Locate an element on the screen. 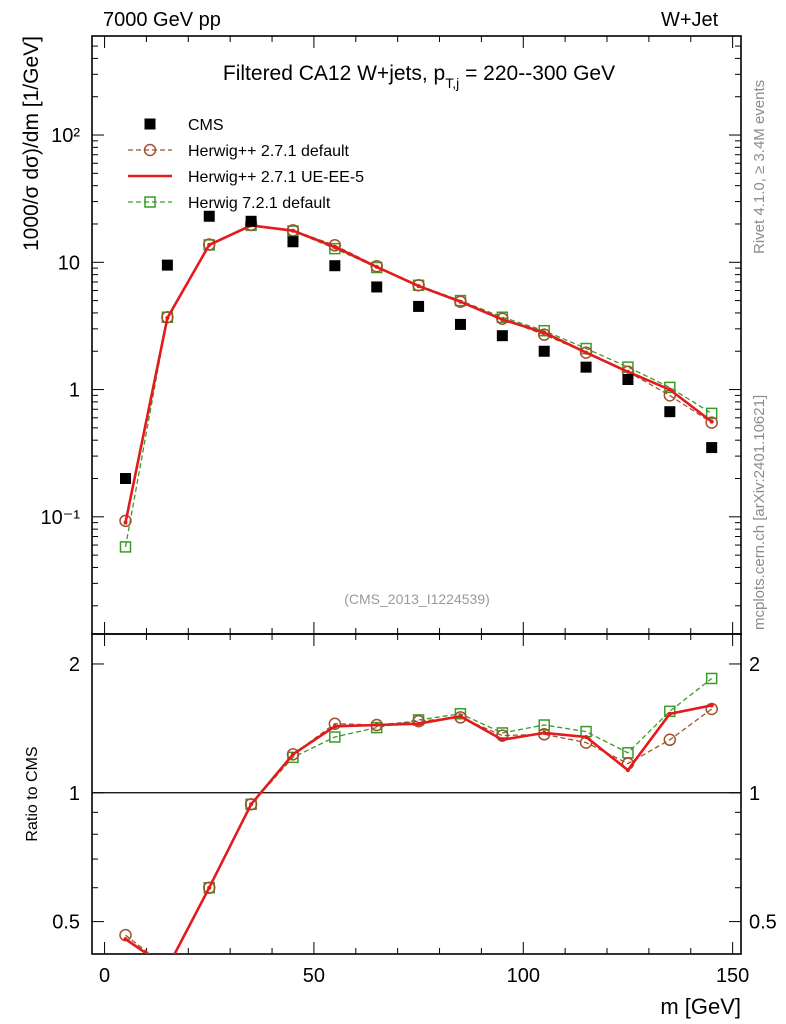 The image size is (786, 1024). legend-herwig-7-2-1-default-label: Herwig 7.2.1 default is located at coordinates (259, 203).